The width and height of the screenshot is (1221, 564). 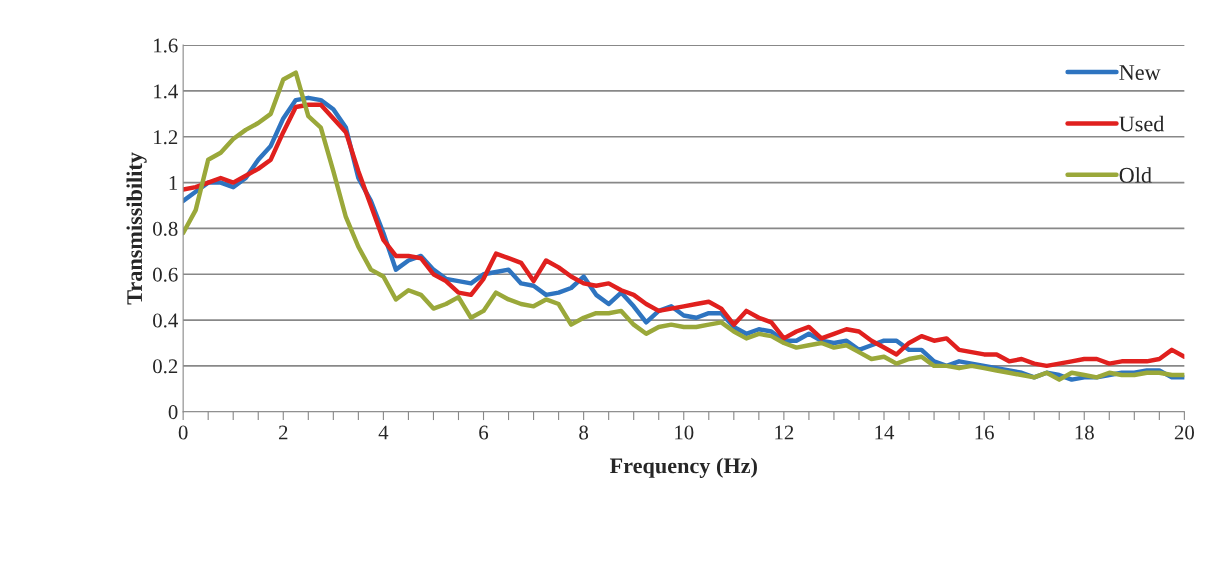 What do you see at coordinates (165, 320) in the screenshot?
I see `y-tick-label: 0.4` at bounding box center [165, 320].